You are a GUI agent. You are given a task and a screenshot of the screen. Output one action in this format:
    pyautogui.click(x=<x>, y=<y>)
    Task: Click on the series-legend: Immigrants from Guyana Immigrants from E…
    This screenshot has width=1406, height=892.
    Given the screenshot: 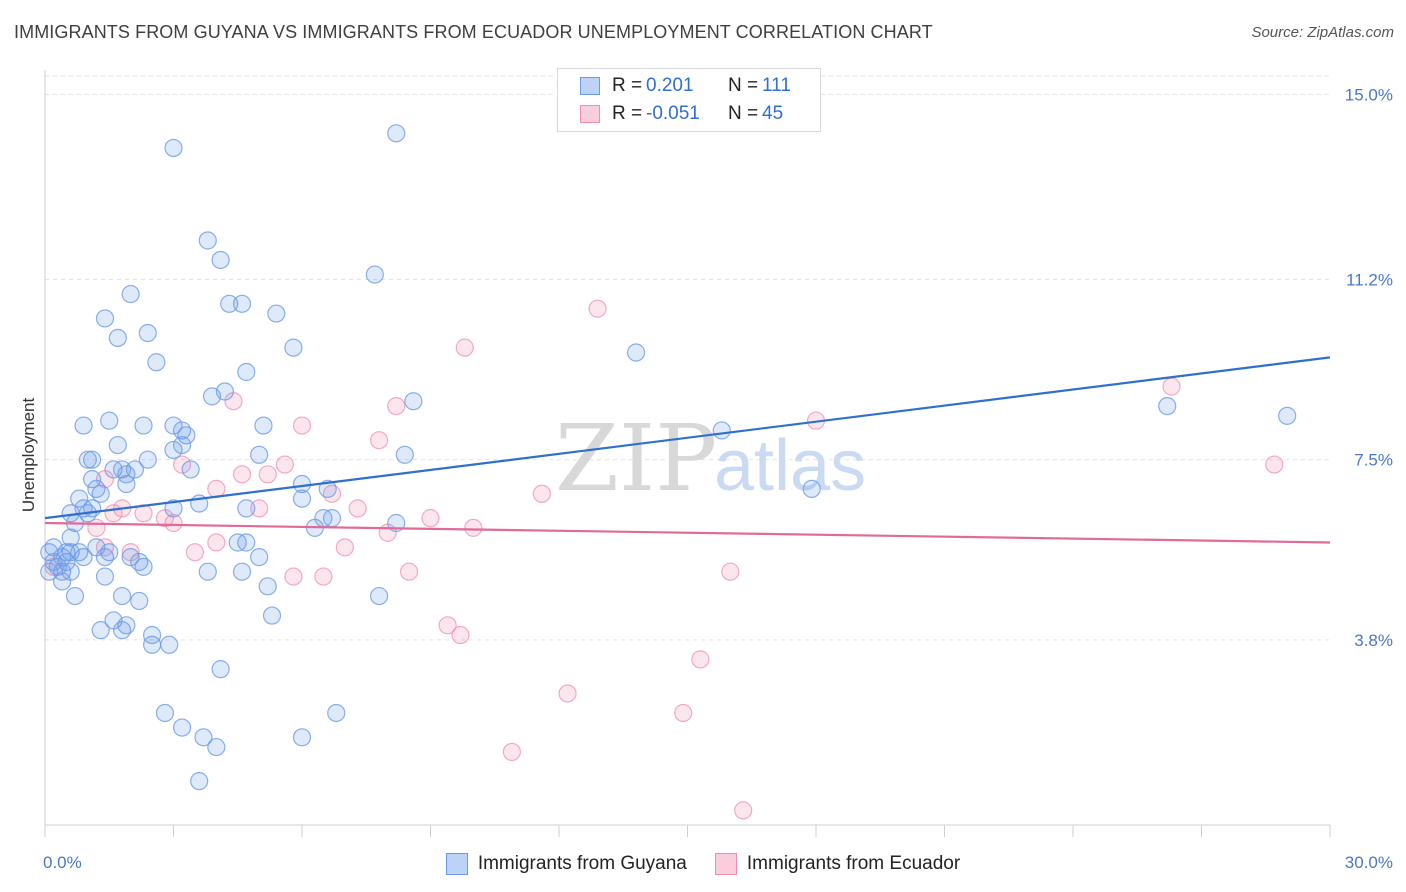 What is the action you would take?
    pyautogui.click(x=703, y=864)
    